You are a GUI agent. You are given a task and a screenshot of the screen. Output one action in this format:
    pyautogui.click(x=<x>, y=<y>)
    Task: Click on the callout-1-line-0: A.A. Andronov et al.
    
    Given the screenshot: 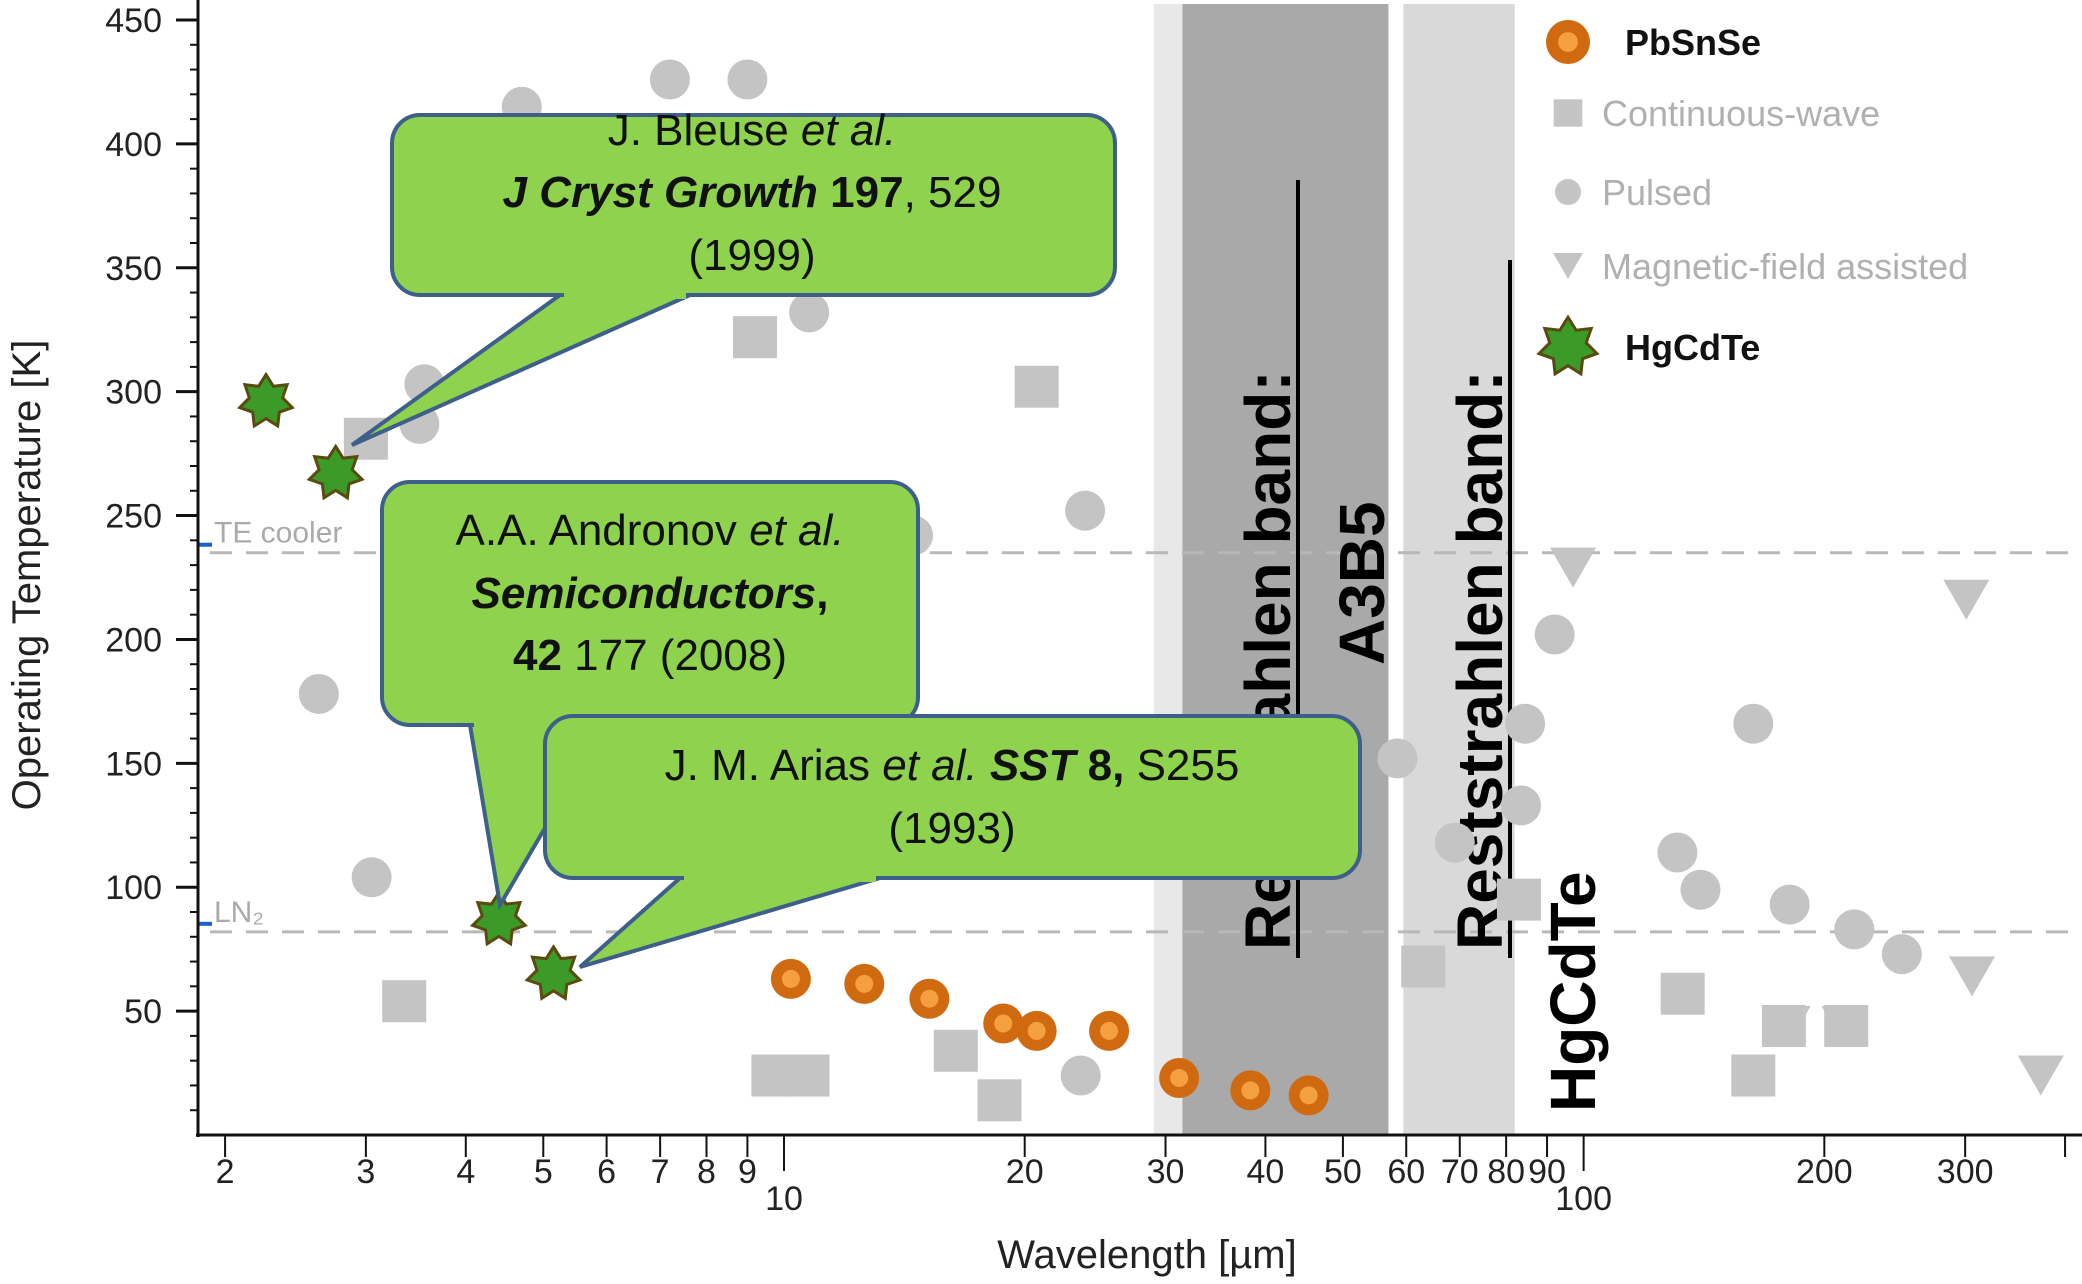 What is the action you would take?
    pyautogui.click(x=650, y=530)
    